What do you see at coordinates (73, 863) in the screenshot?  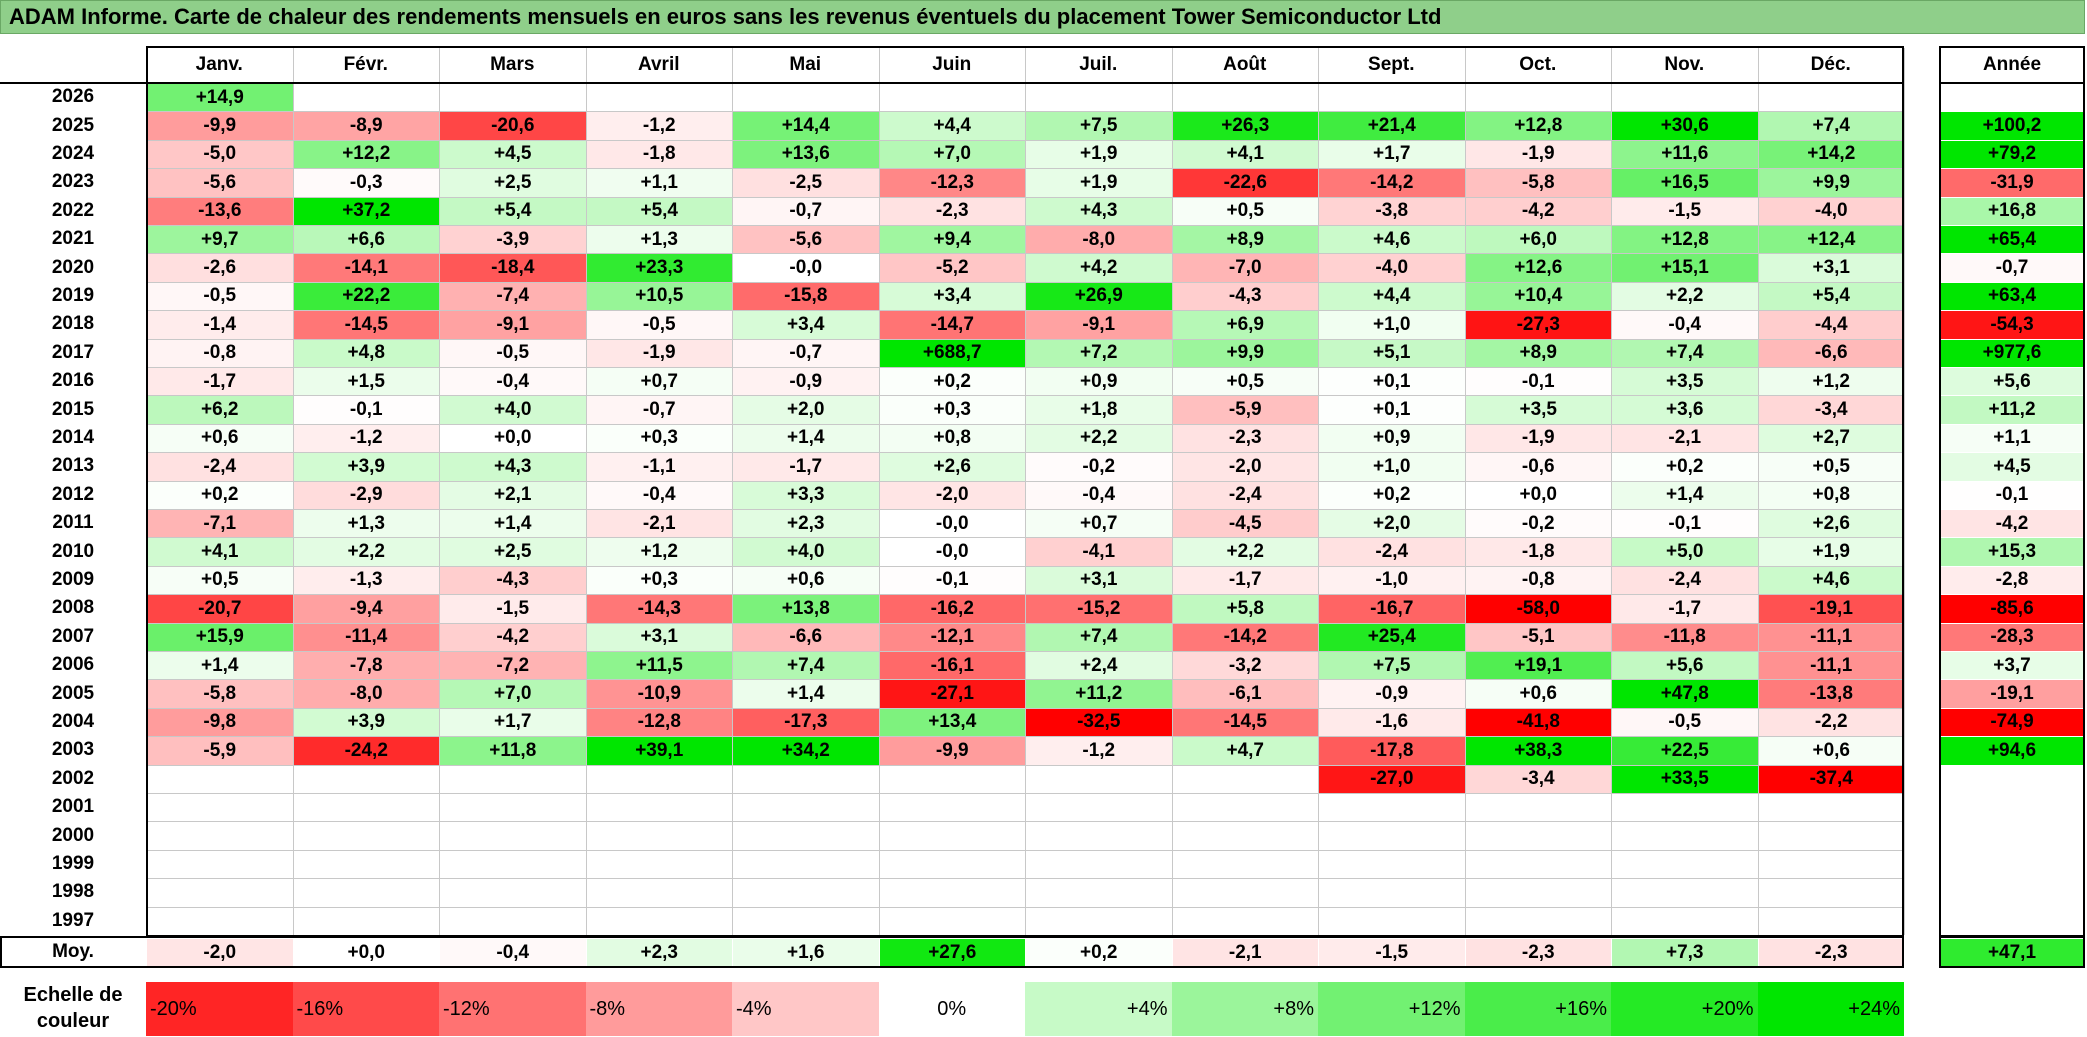 I see `year-label: 1999` at bounding box center [73, 863].